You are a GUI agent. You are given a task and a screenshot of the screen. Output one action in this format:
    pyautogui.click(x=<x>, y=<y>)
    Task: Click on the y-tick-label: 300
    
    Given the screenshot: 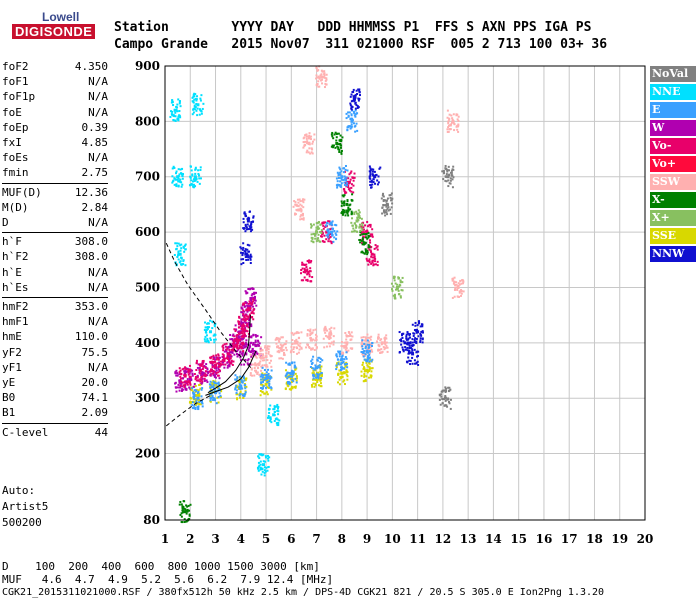 What is the action you would take?
    pyautogui.click(x=147, y=398)
    